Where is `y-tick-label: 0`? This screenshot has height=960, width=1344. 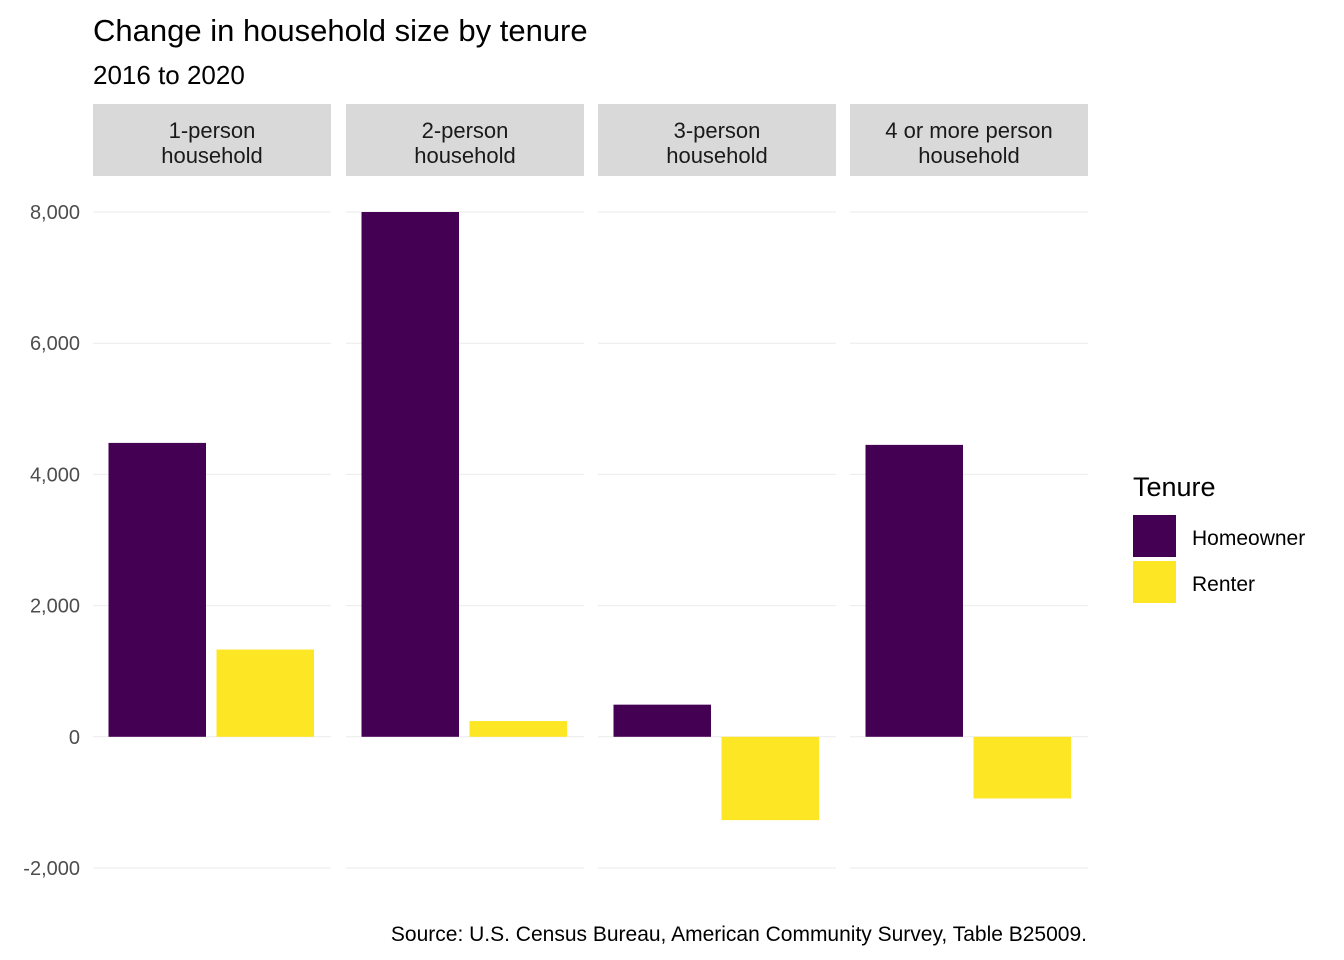
y-tick-label: 0 is located at coordinates (74, 738).